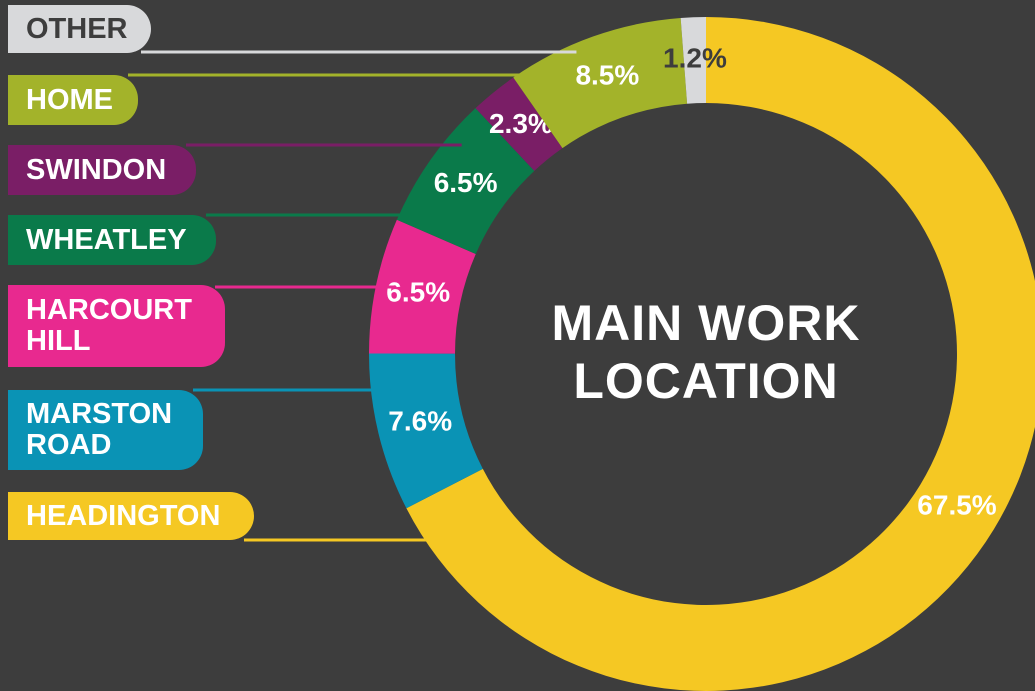  I want to click on value-label: 1.2%, so click(695, 58).